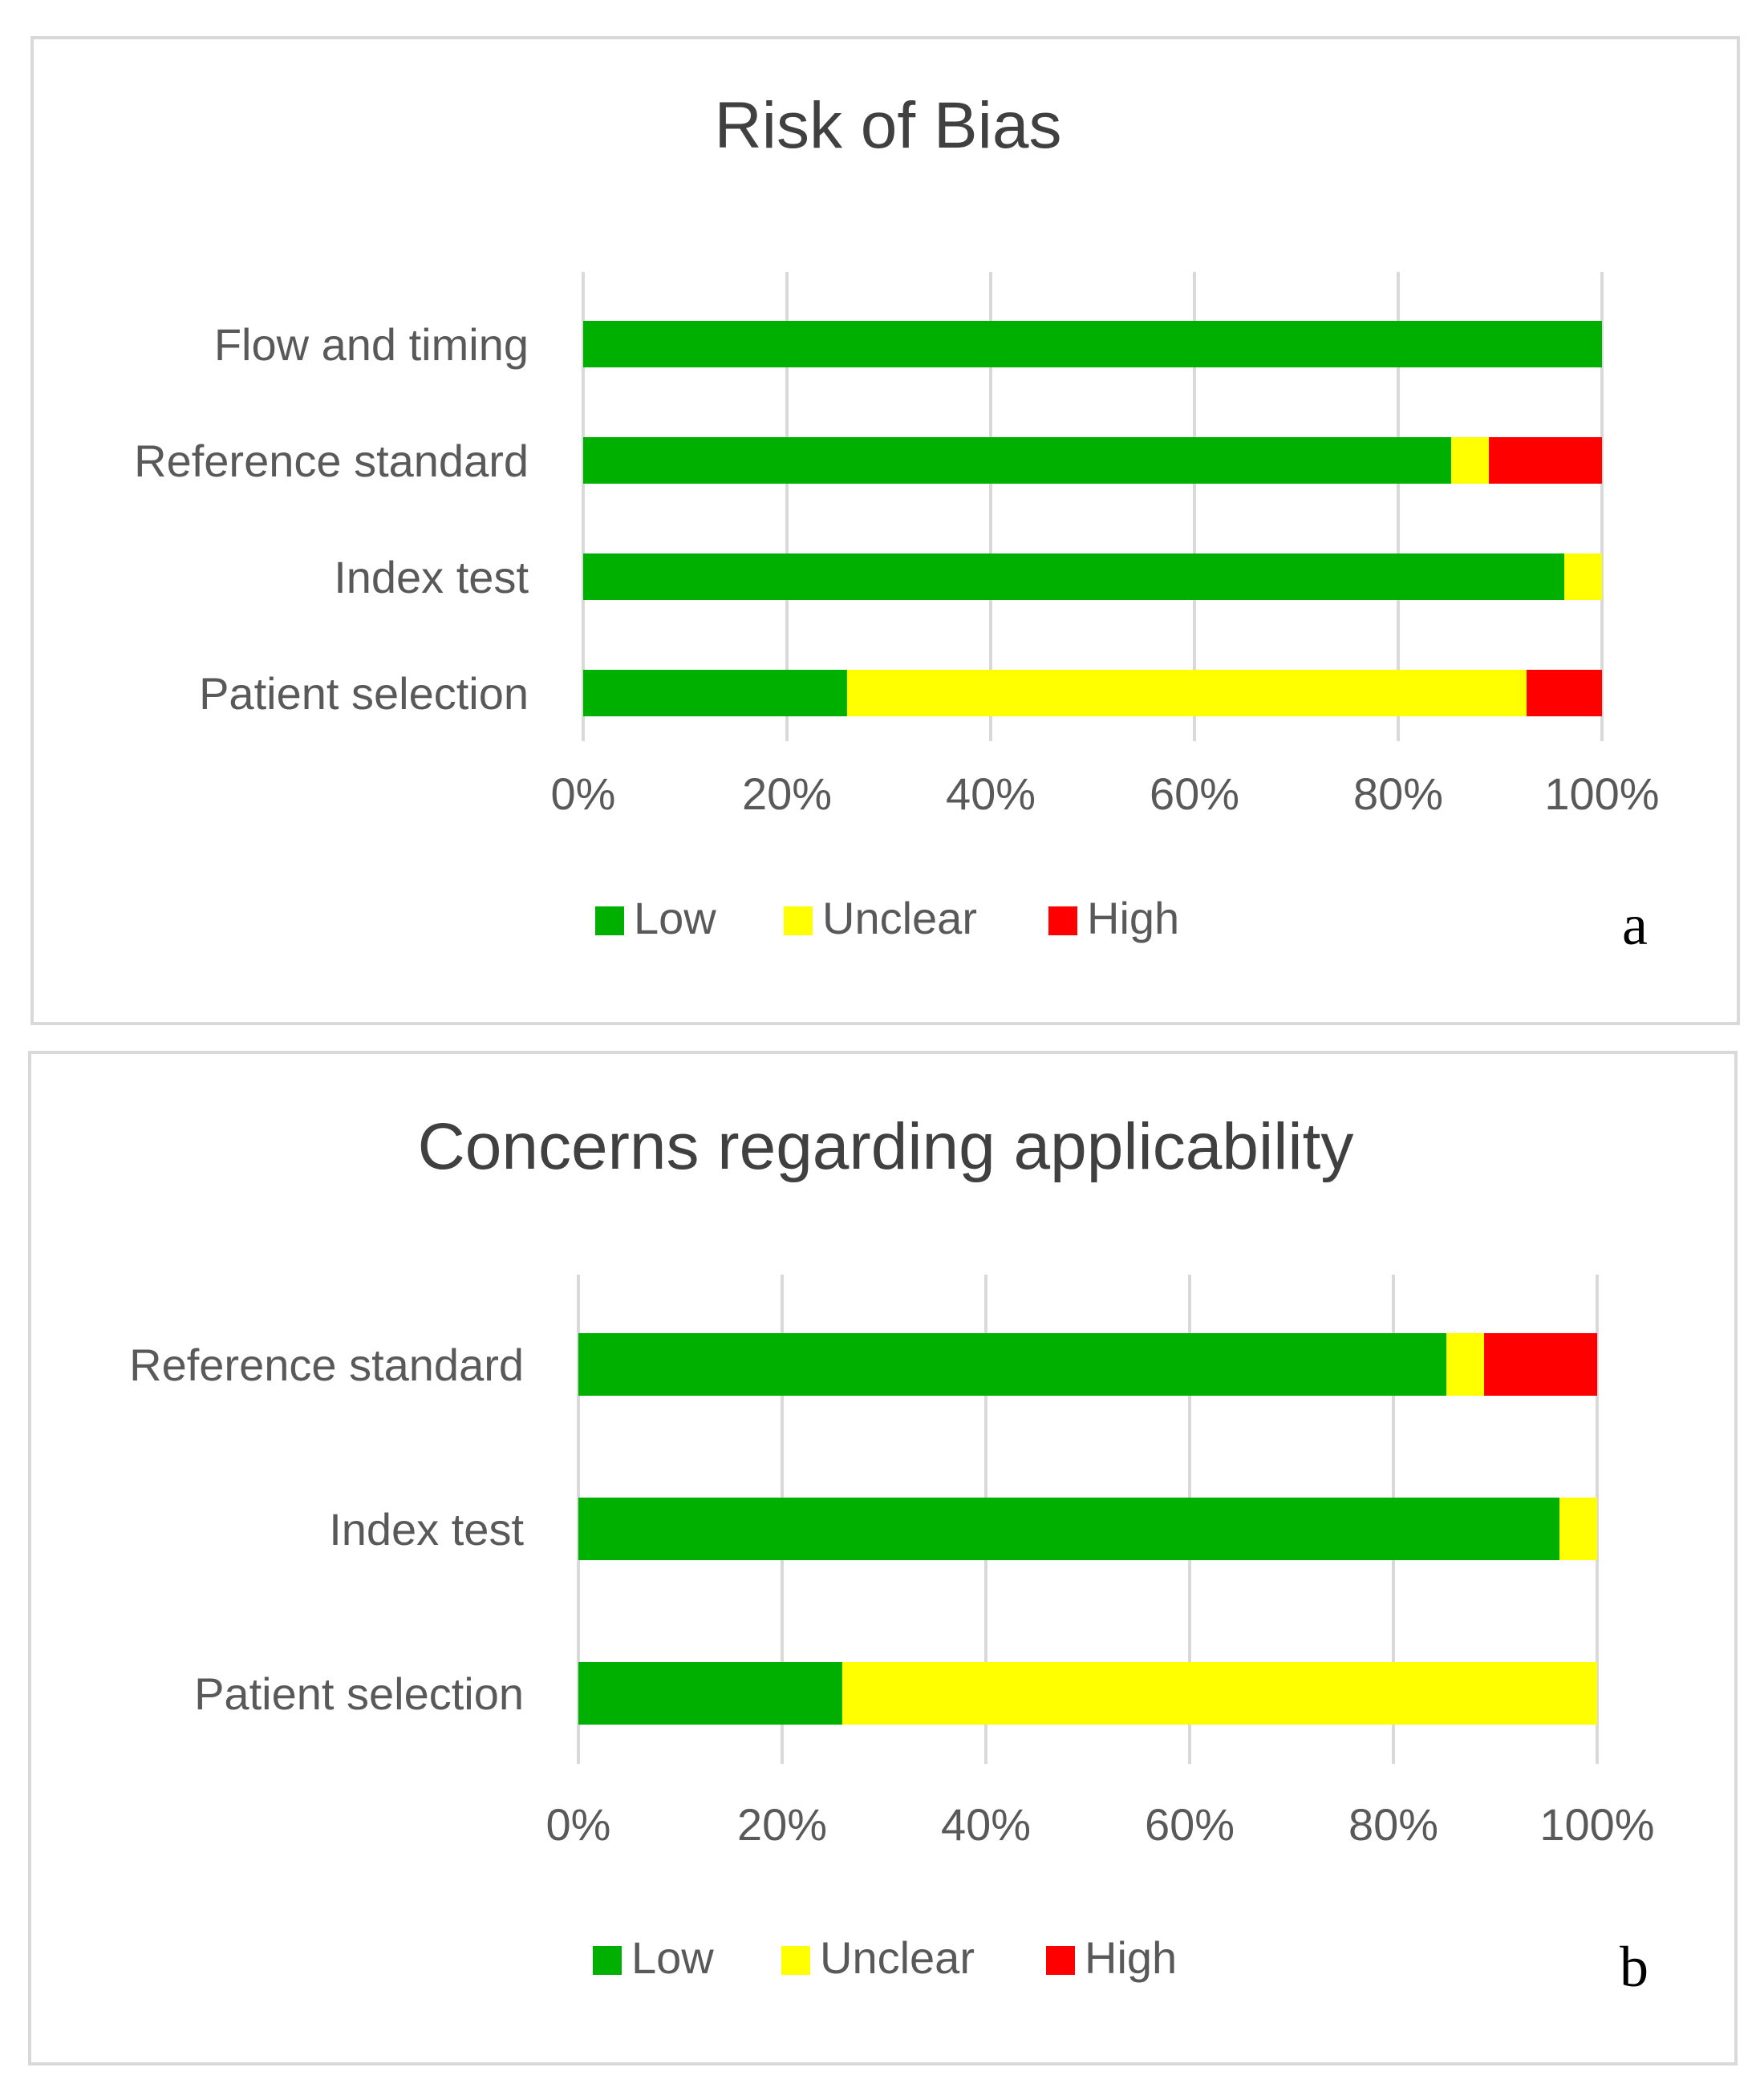  What do you see at coordinates (1093, 344) in the screenshot?
I see `bar-low-flow-and-timing` at bounding box center [1093, 344].